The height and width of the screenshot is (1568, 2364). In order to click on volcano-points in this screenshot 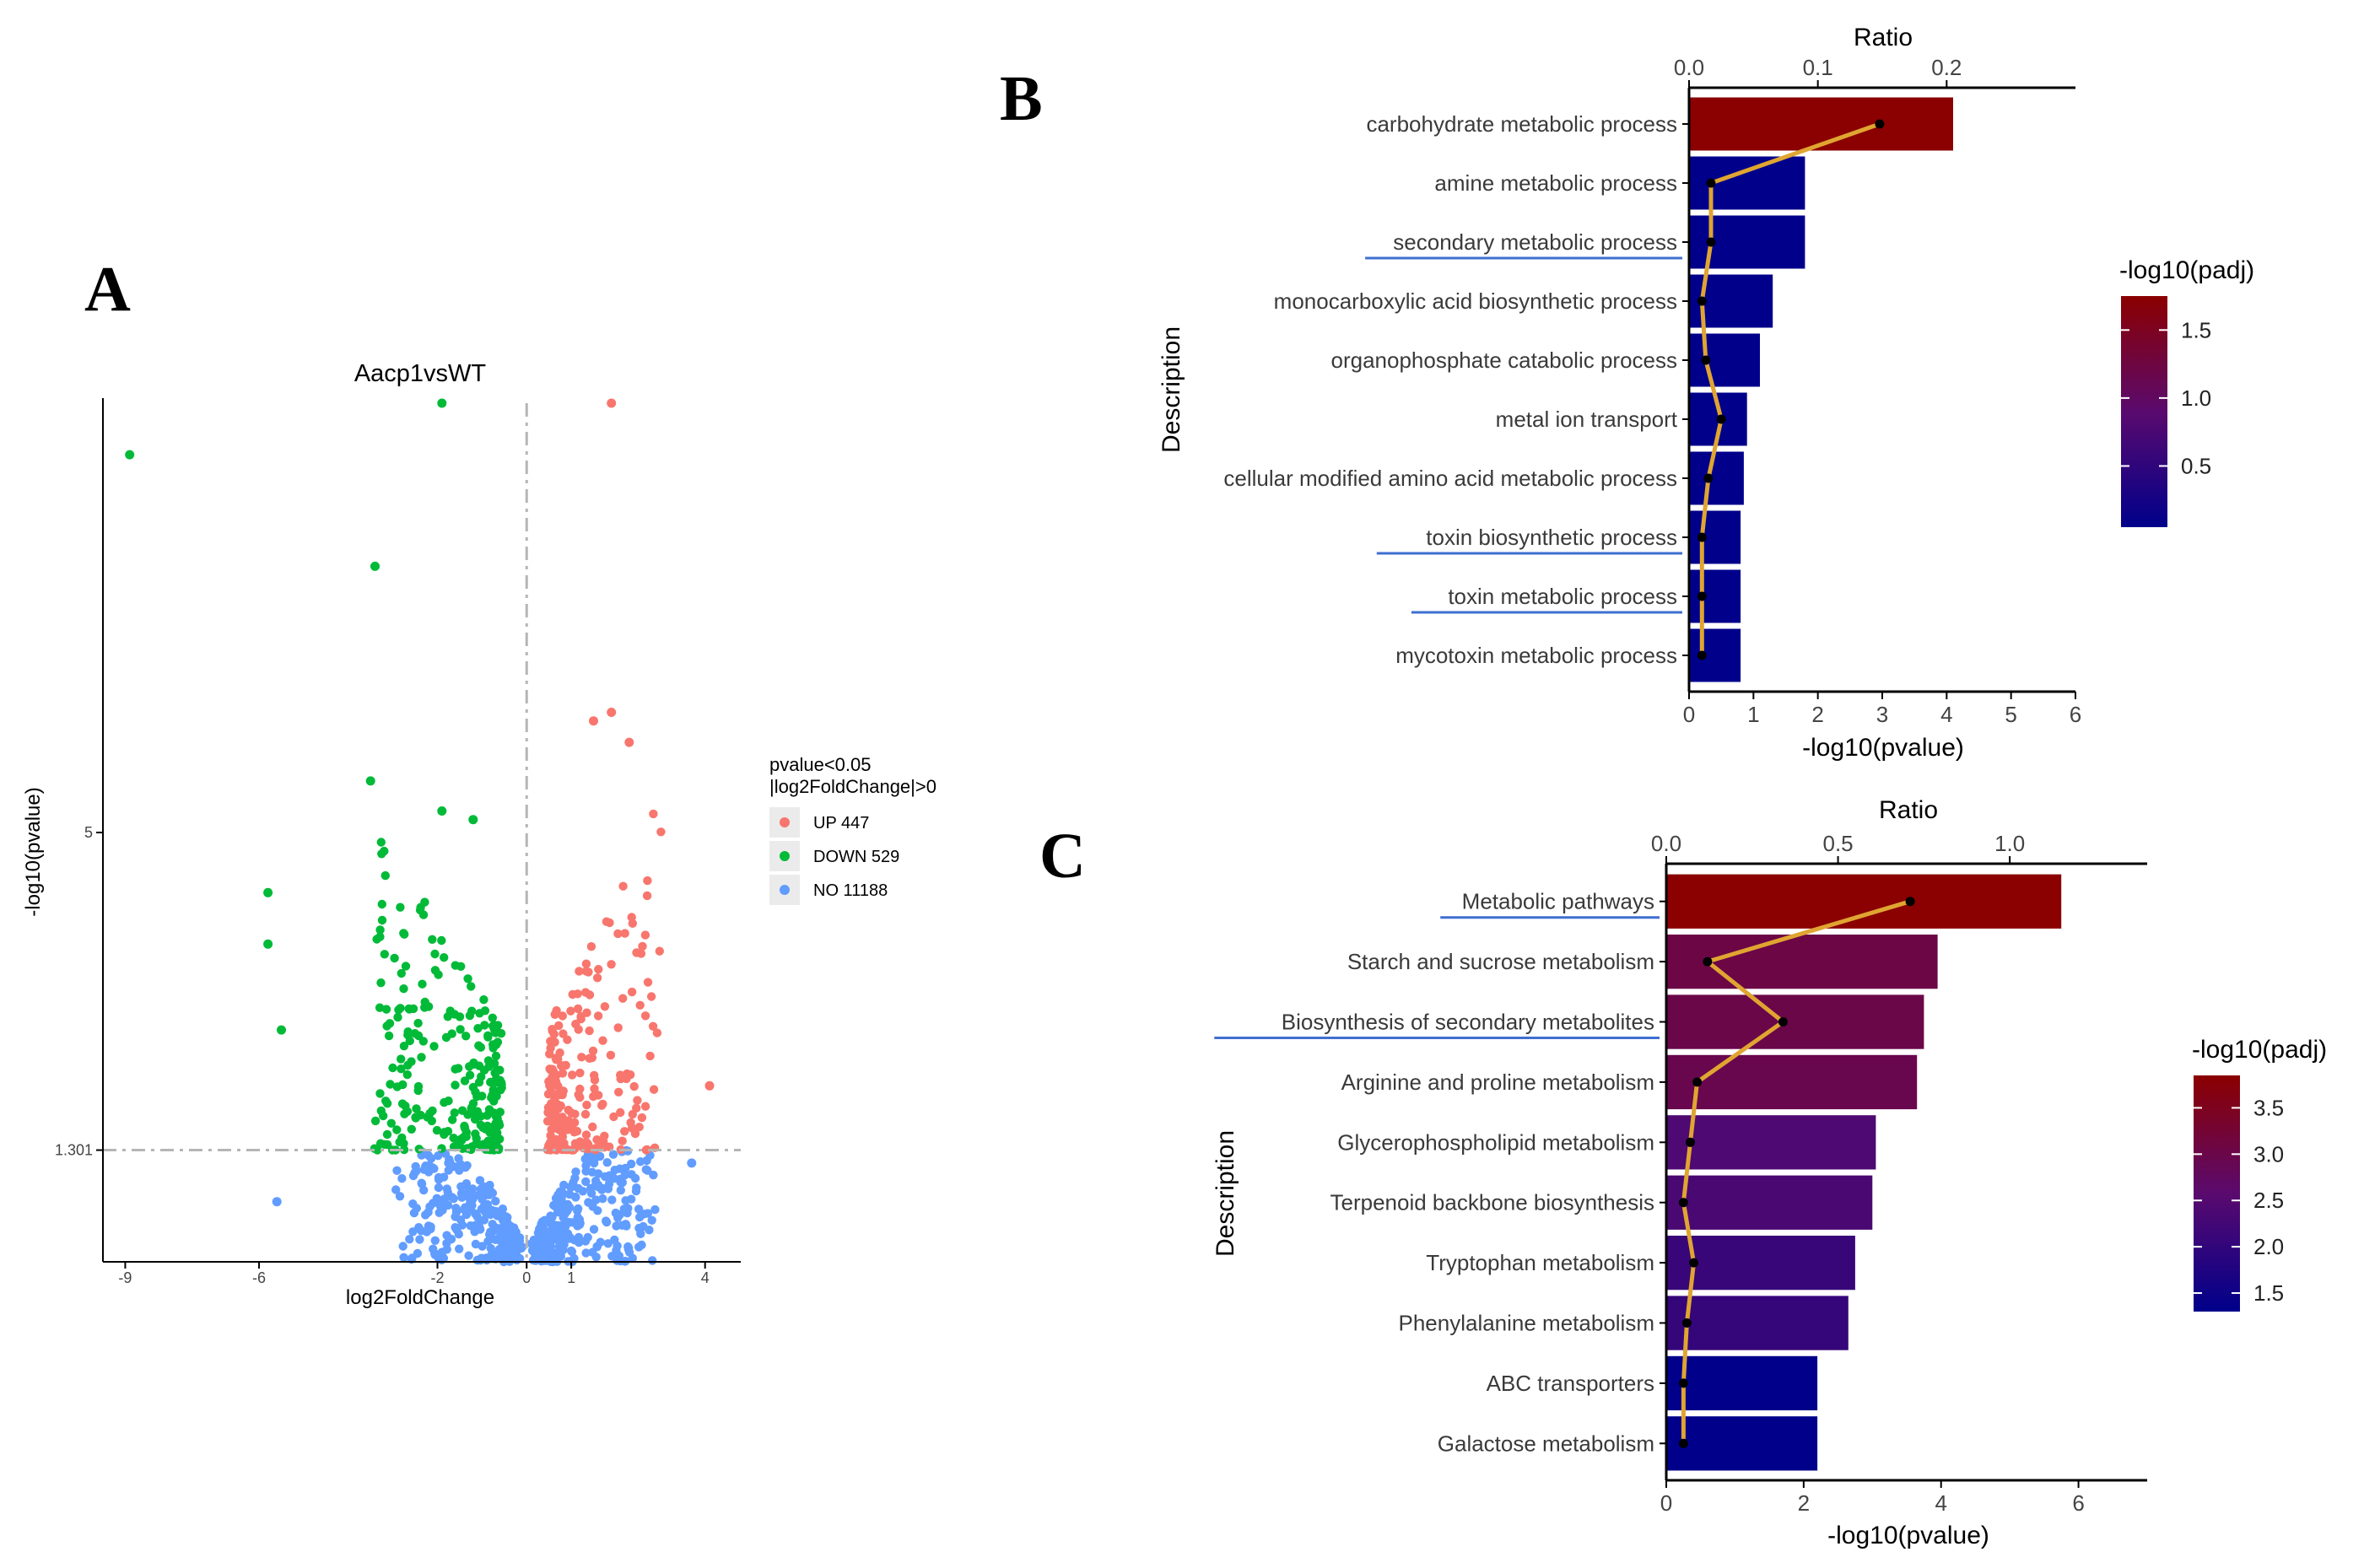, I will do `click(420, 832)`.